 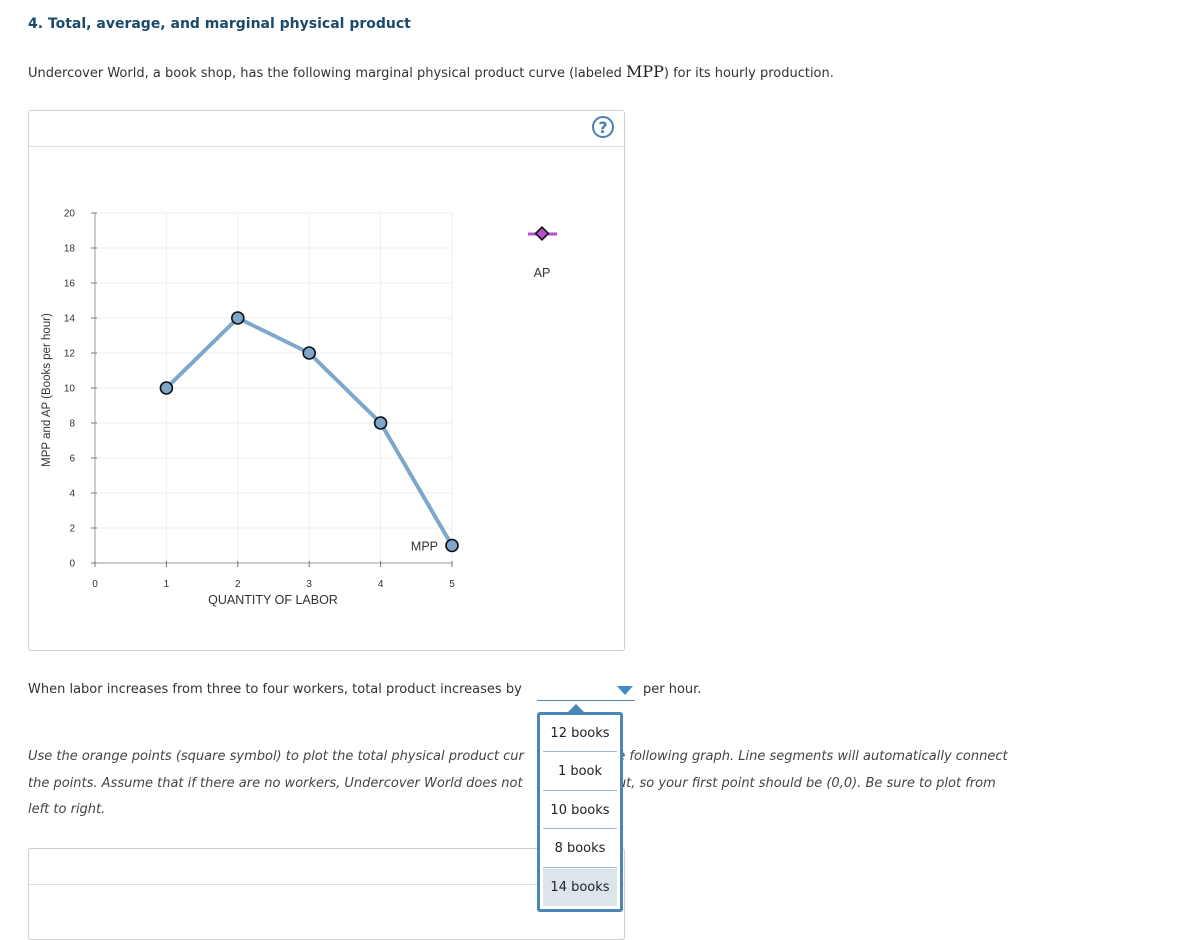 I want to click on ap-legend-marker, so click(x=542, y=233).